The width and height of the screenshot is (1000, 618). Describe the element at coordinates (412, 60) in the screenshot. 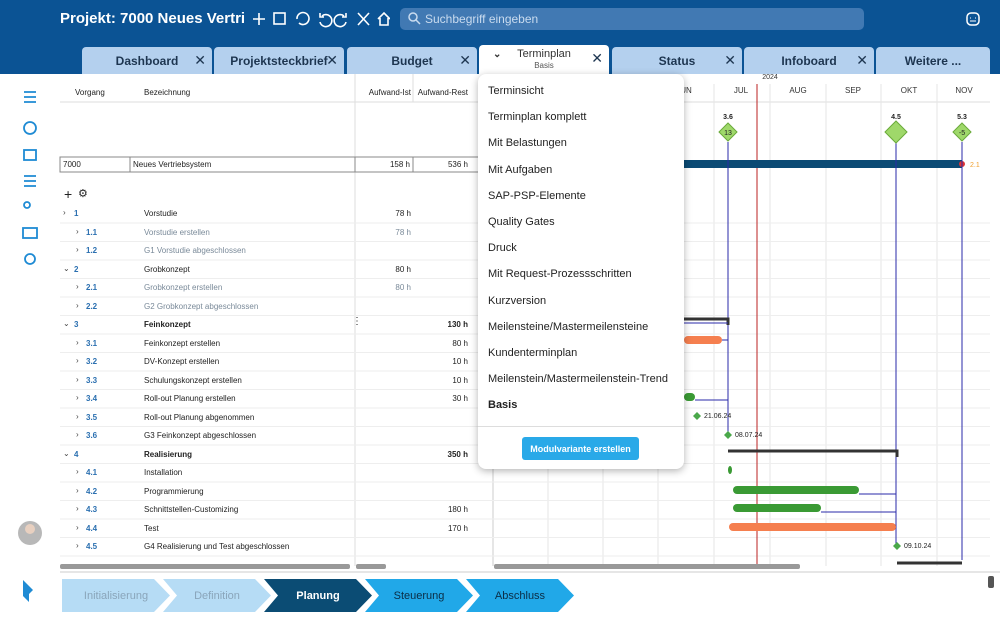

I see `tab: Budget ✕` at that location.